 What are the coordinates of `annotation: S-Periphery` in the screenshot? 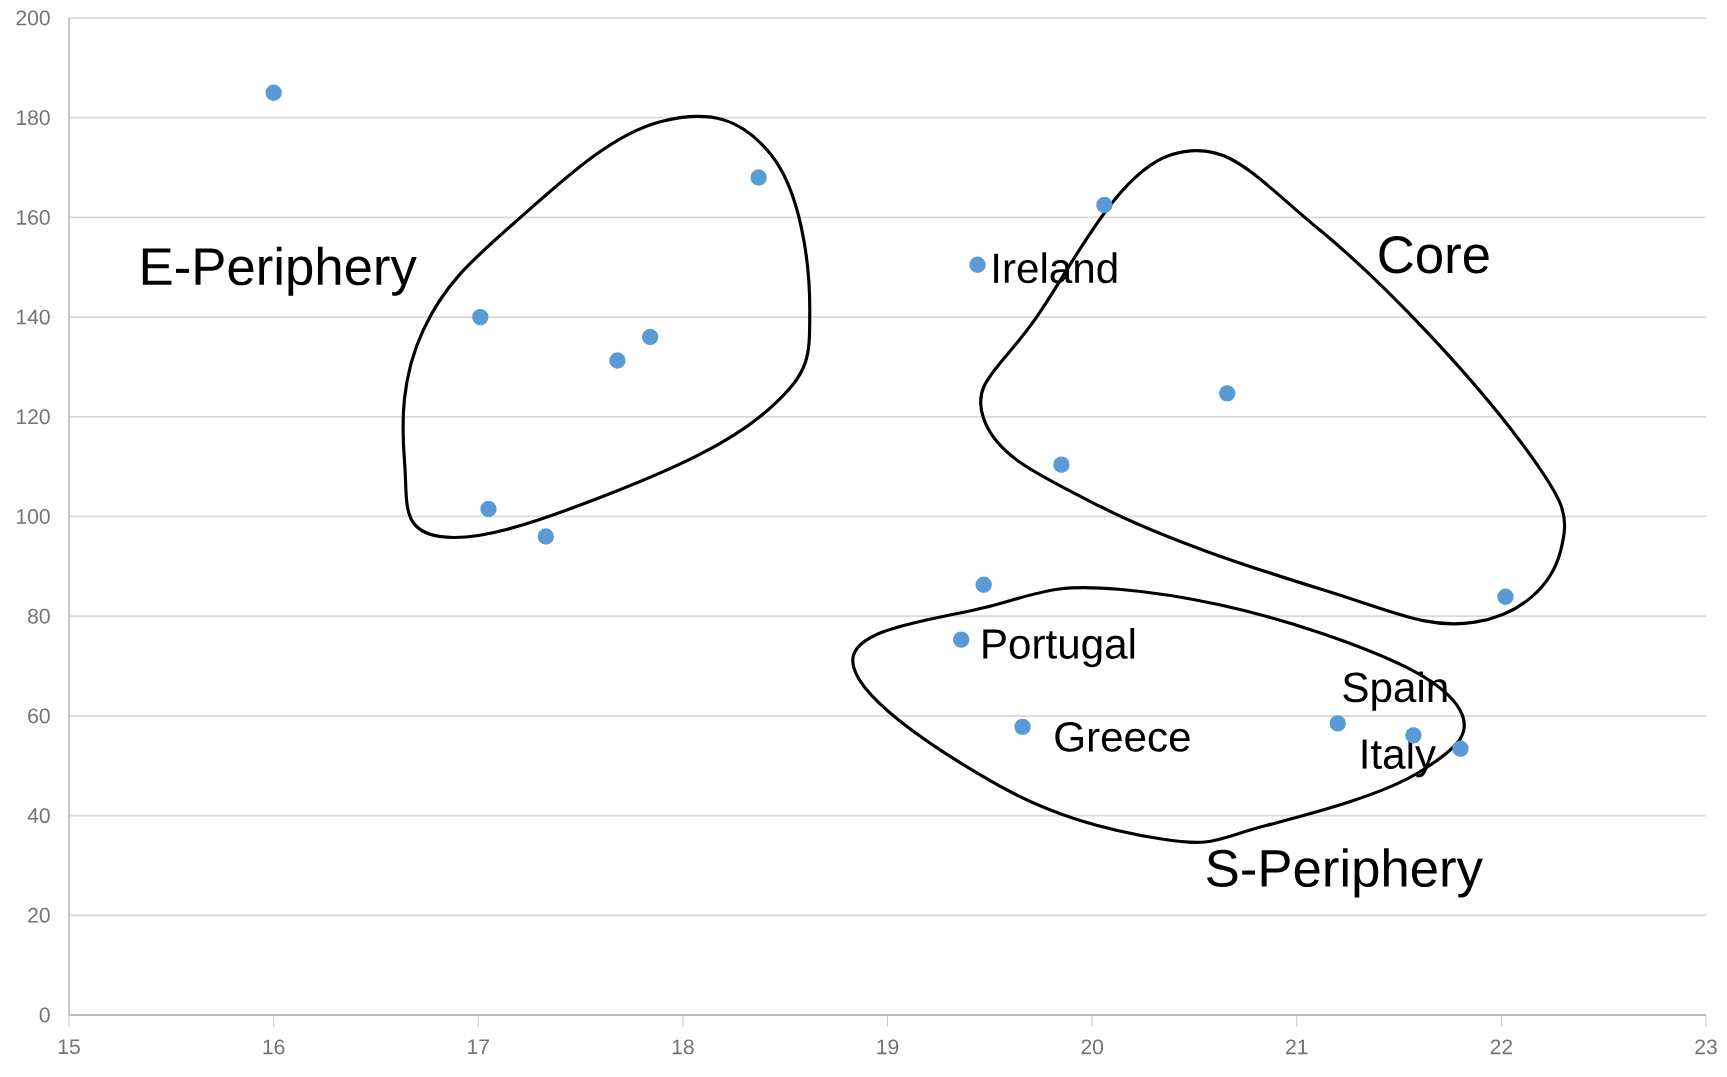 It's located at (1345, 873).